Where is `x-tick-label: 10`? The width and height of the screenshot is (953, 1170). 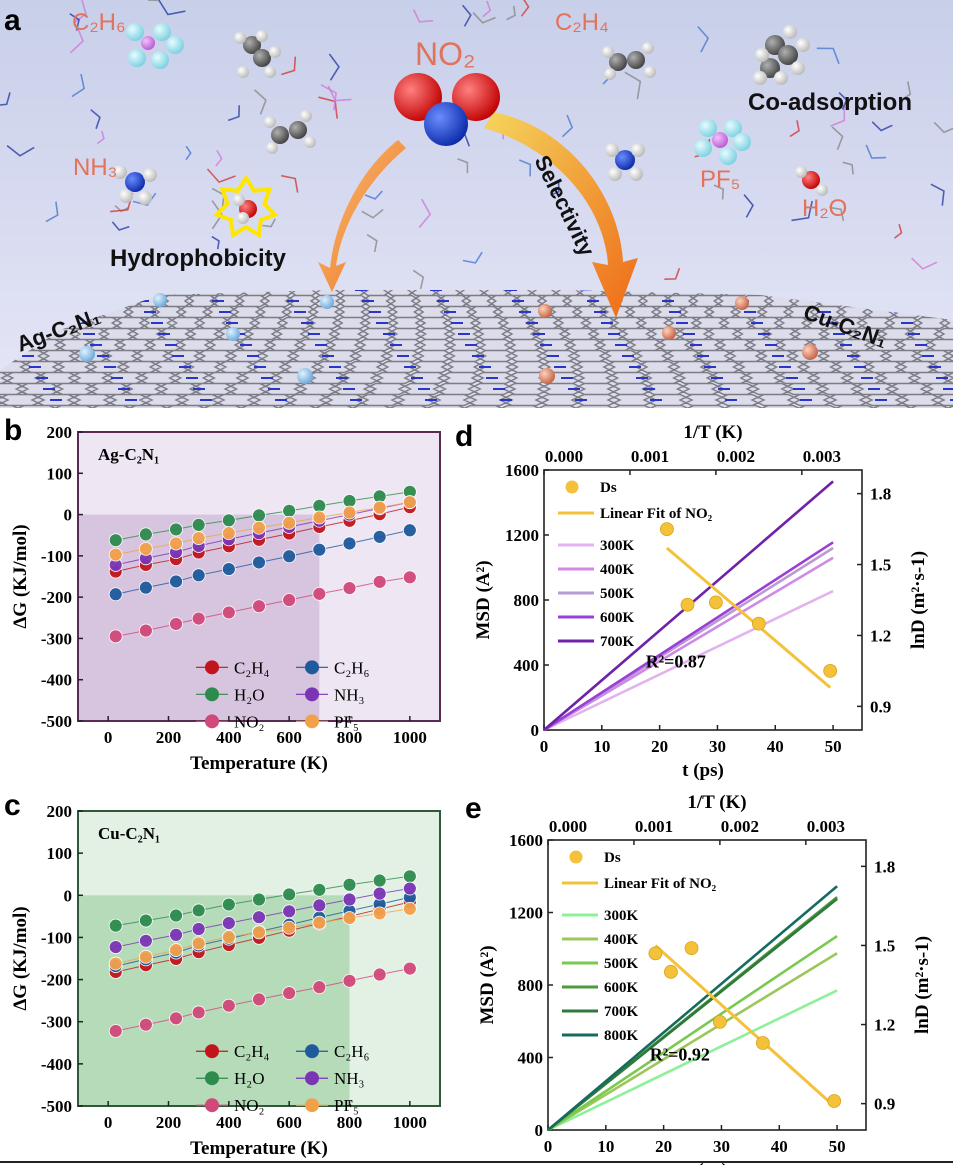 x-tick-label: 10 is located at coordinates (601, 746).